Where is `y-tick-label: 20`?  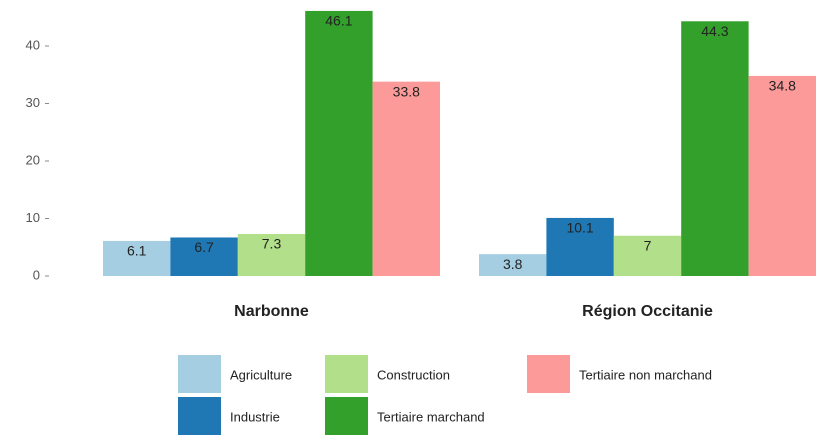 y-tick-label: 20 is located at coordinates (33, 159).